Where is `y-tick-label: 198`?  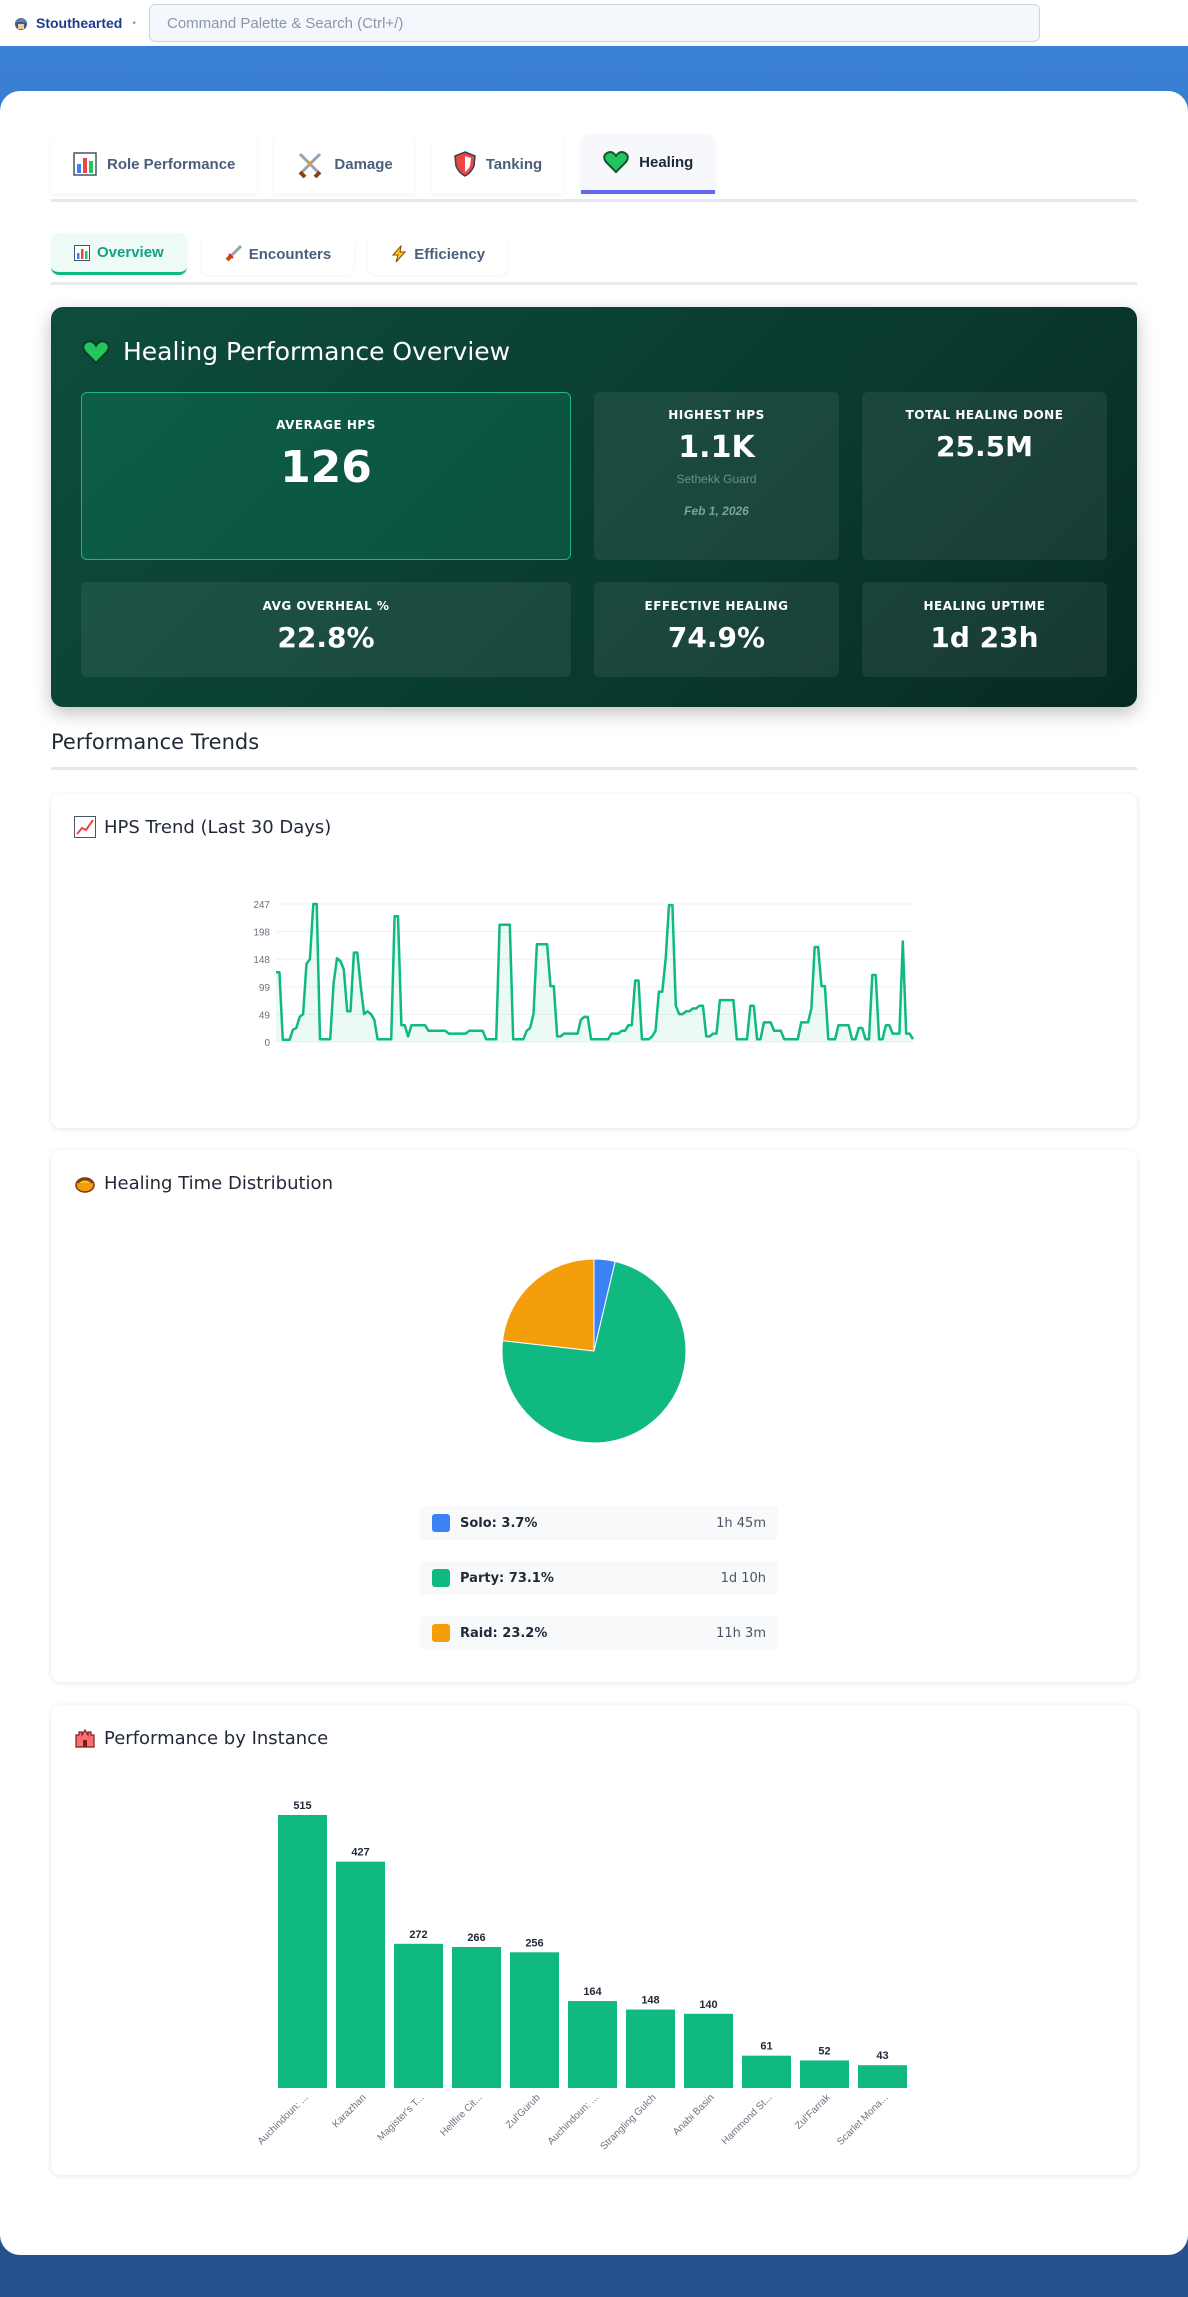 y-tick-label: 198 is located at coordinates (261, 933).